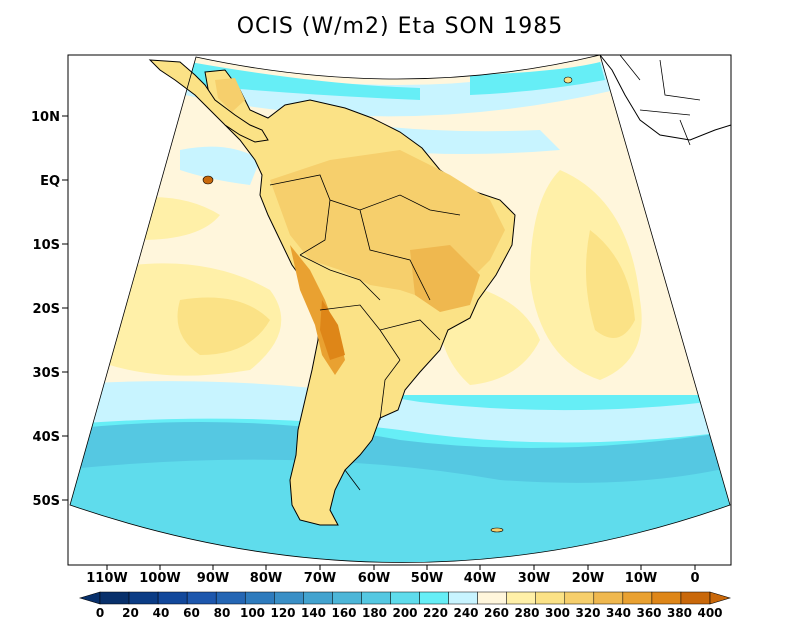 The image size is (800, 618). Describe the element at coordinates (568, 80) in the screenshot. I see `caribbean-island` at that location.